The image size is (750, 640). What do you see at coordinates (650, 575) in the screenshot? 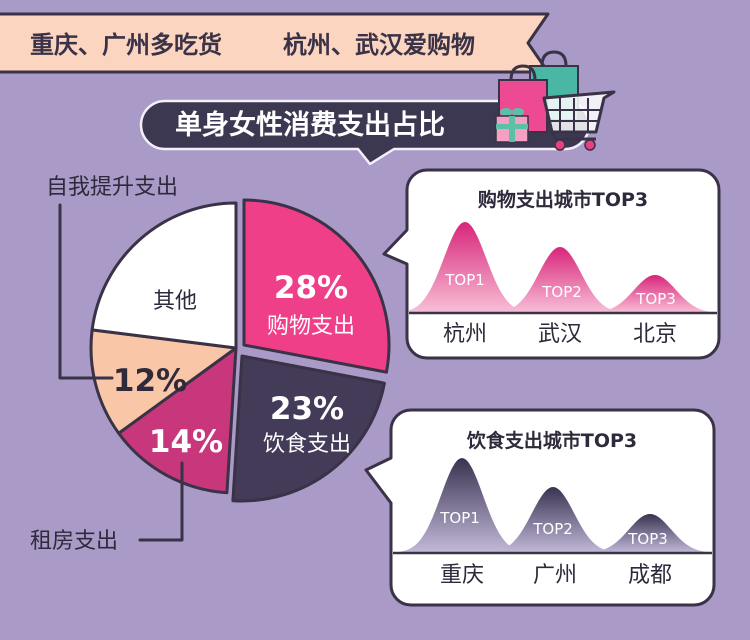
I see `city-label: 成都` at bounding box center [650, 575].